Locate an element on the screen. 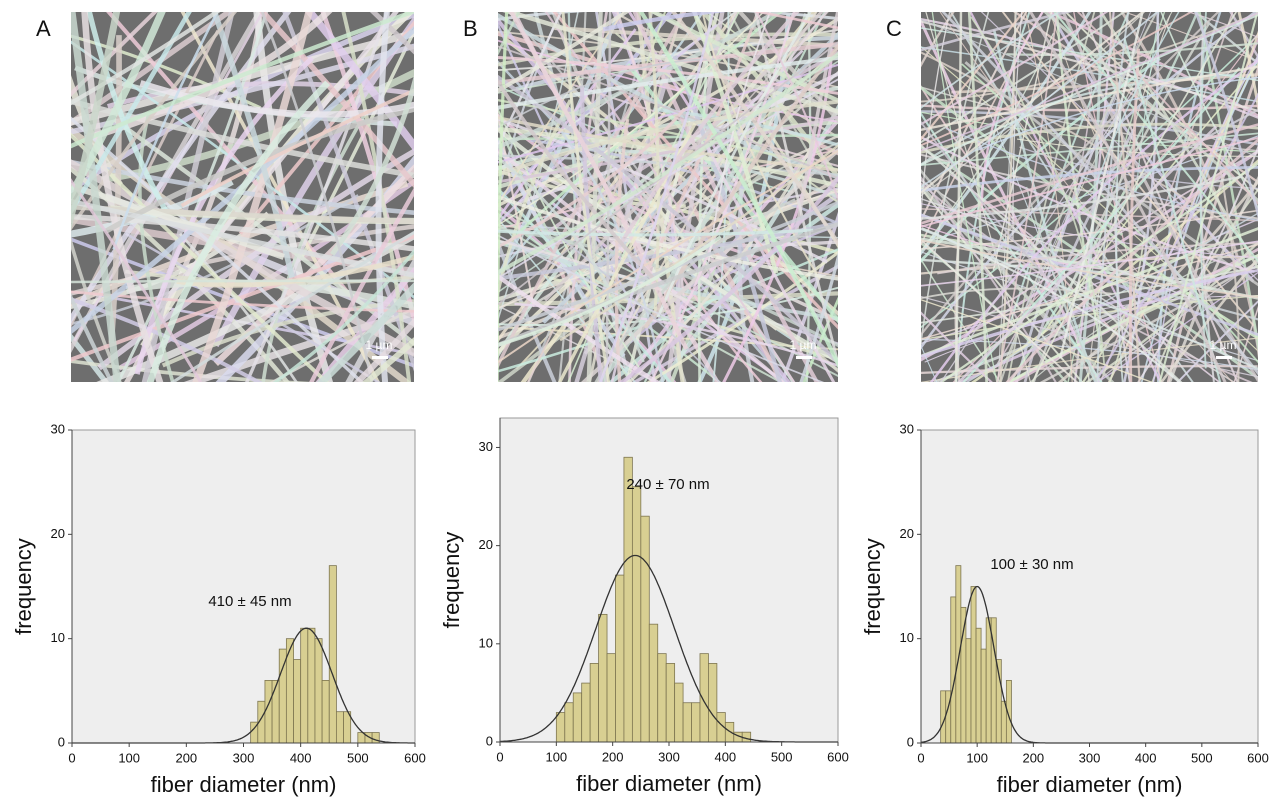 Image resolution: width=1278 pixels, height=801 pixels. y-tick-label: 10 is located at coordinates (486, 642).